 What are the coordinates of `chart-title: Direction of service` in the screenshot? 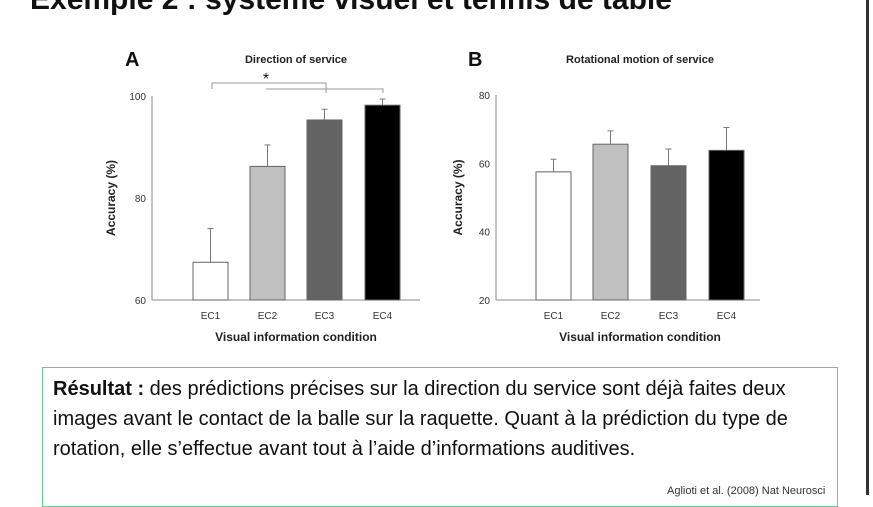 It's located at (296, 60).